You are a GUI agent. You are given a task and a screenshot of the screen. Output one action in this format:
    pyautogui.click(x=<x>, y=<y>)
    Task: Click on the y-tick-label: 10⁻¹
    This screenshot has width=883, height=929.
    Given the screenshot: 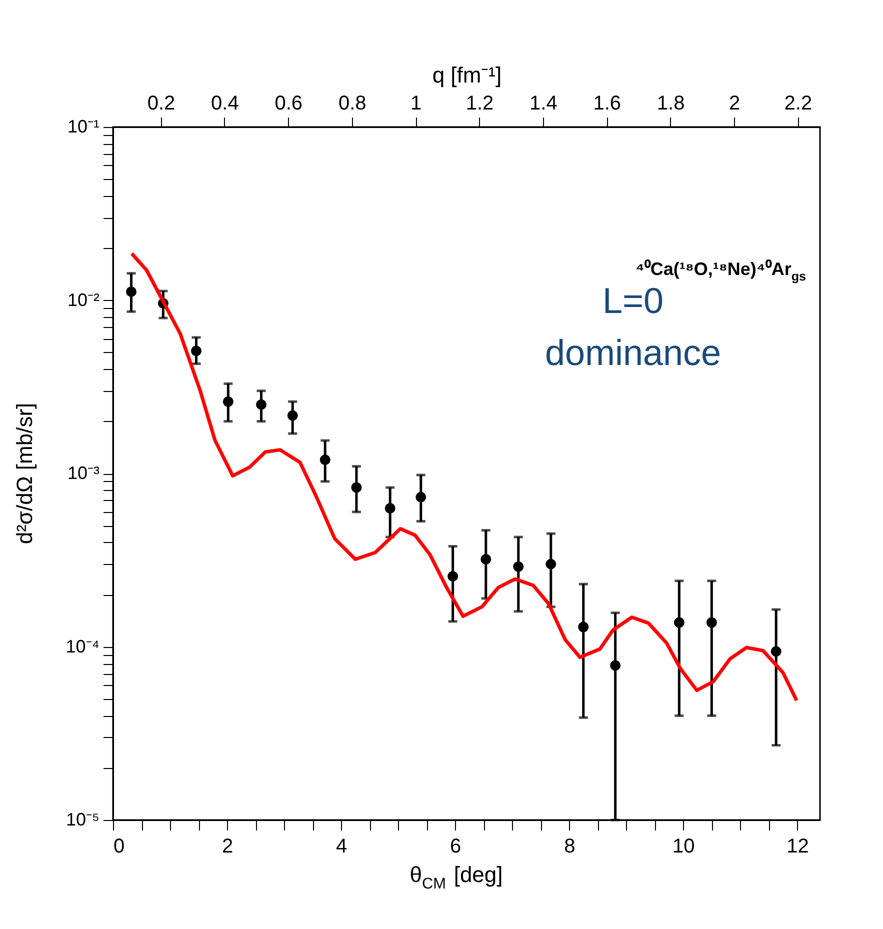 What is the action you would take?
    pyautogui.click(x=83, y=126)
    